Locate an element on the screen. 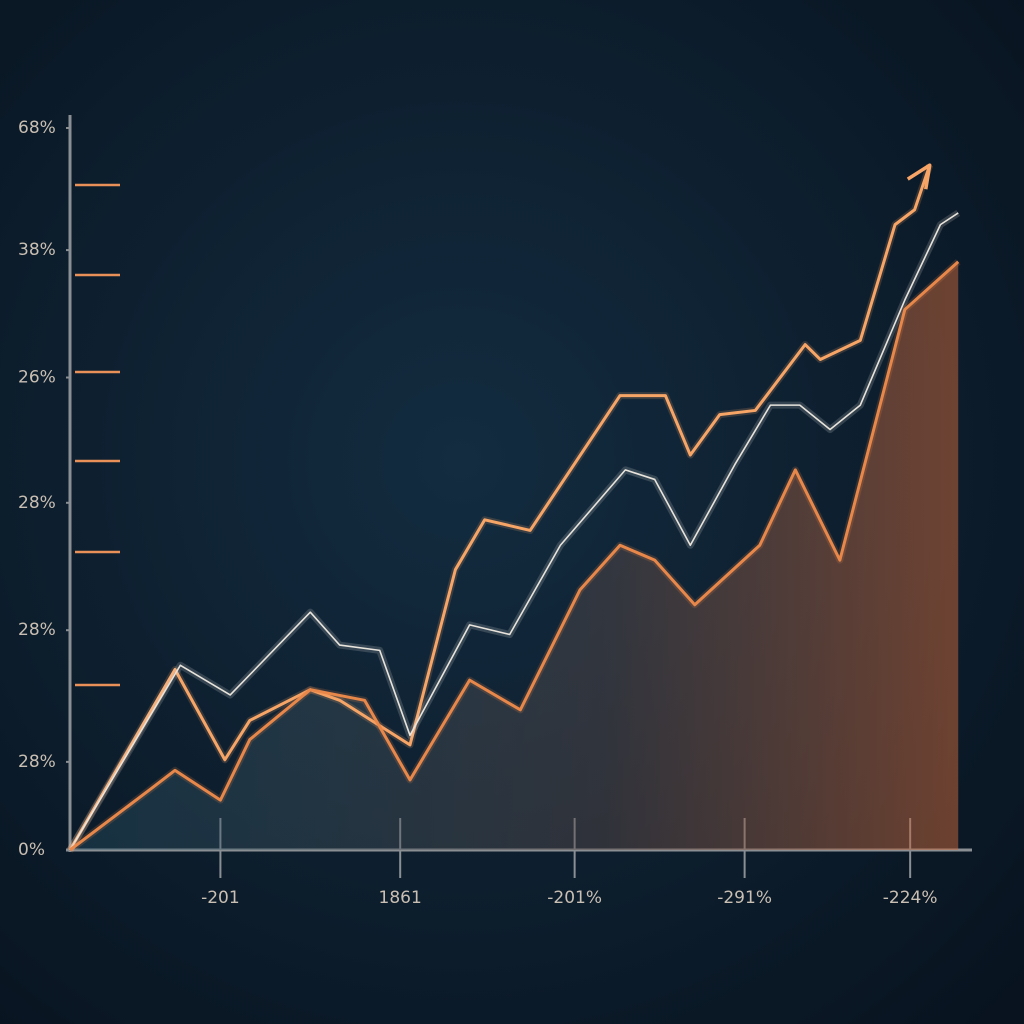 This screenshot has height=1024, width=1024. y-tick-label: 26% is located at coordinates (37, 378).